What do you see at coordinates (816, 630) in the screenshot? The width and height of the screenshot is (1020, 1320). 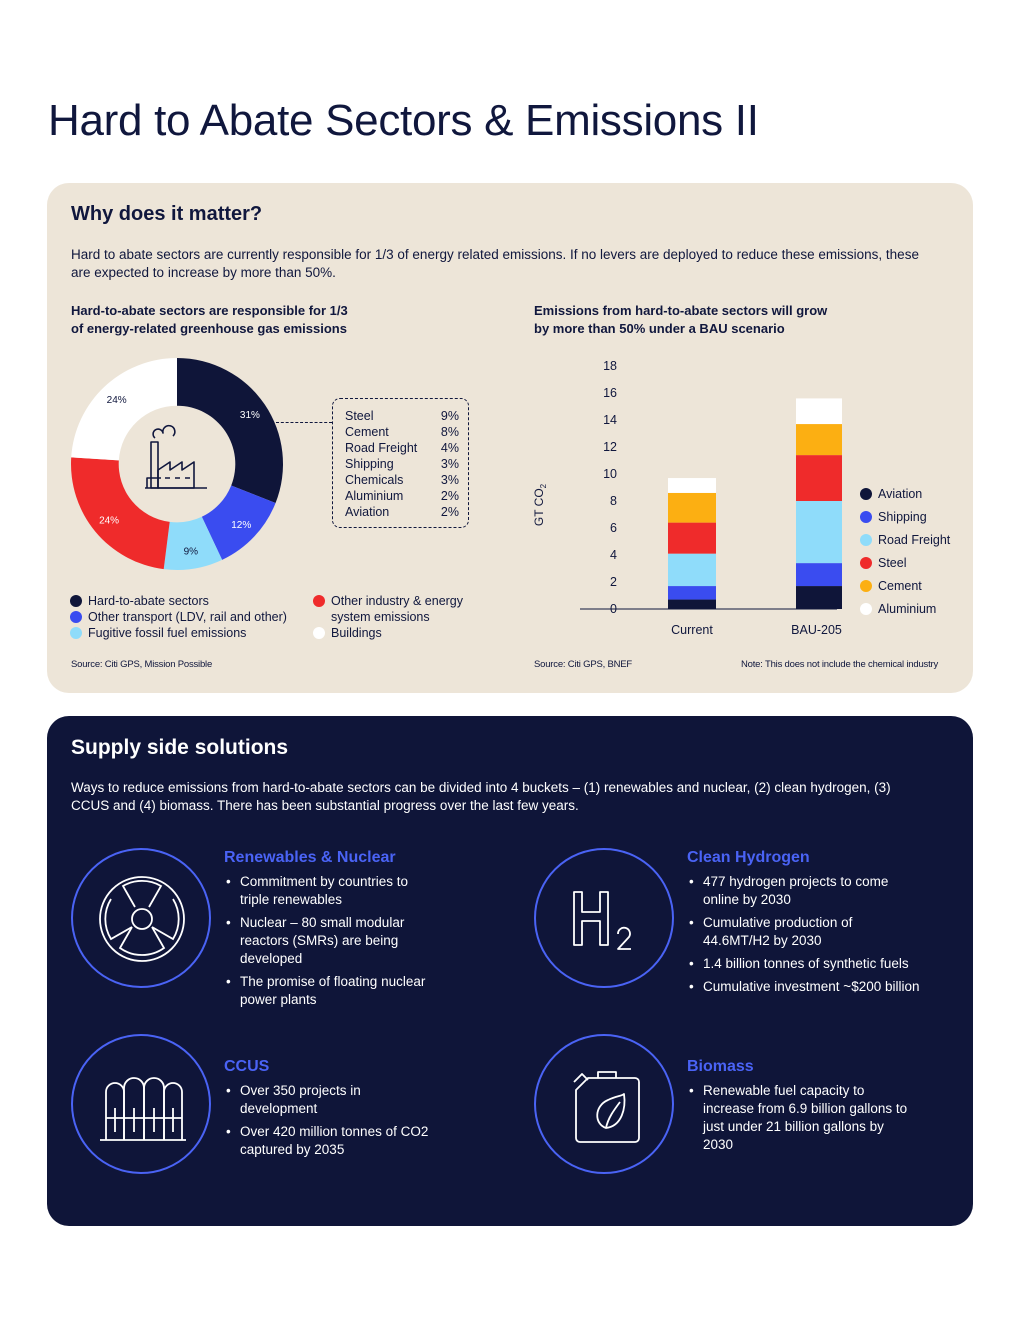 I see `x-tick-label: BAU-2050` at bounding box center [816, 630].